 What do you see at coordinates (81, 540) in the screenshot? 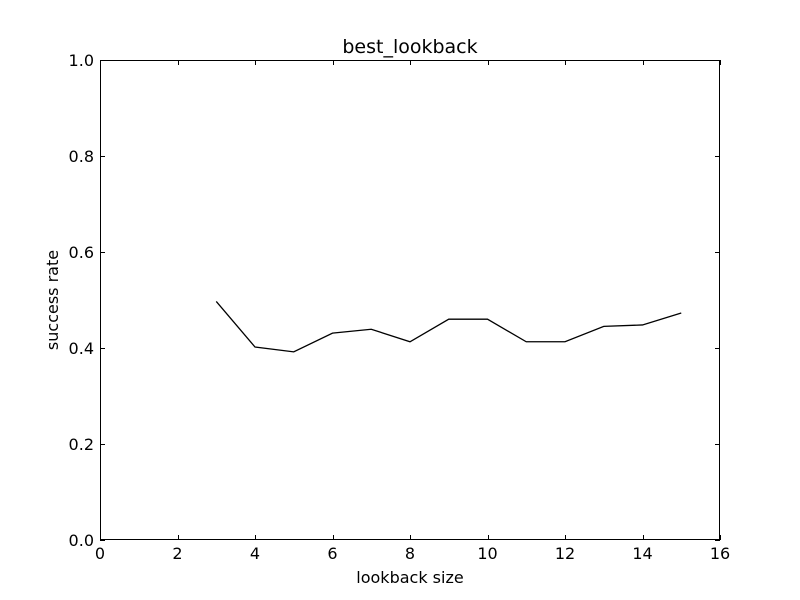
I see `y-tick-label: 0.0` at bounding box center [81, 540].